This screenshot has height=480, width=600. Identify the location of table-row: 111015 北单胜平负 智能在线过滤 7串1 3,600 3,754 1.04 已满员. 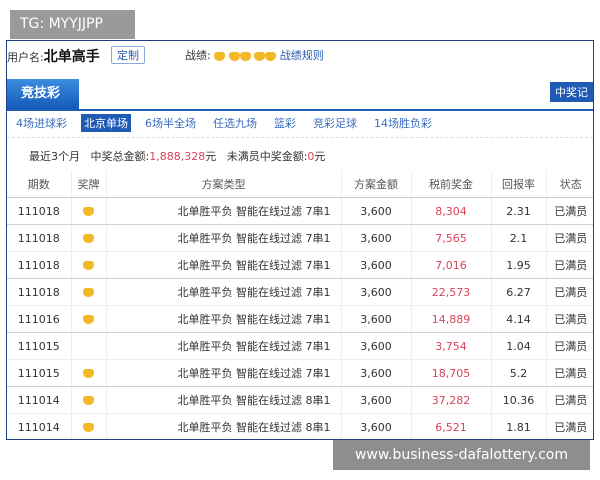
(300, 346).